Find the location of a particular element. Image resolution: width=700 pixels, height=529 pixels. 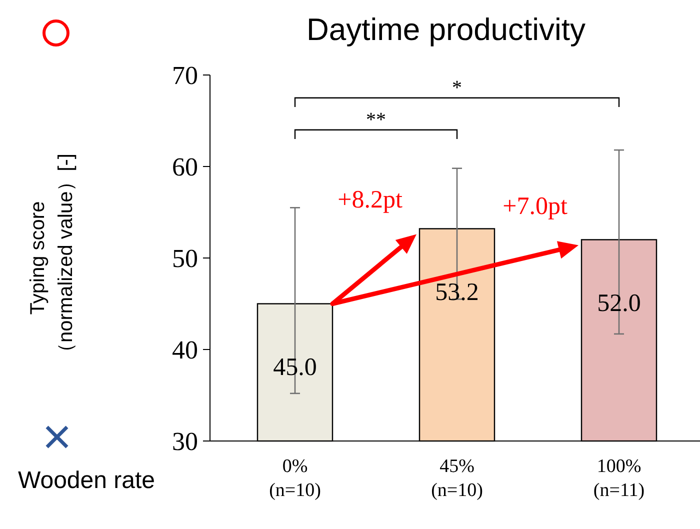

y-tick-label: 30 is located at coordinates (185, 441).